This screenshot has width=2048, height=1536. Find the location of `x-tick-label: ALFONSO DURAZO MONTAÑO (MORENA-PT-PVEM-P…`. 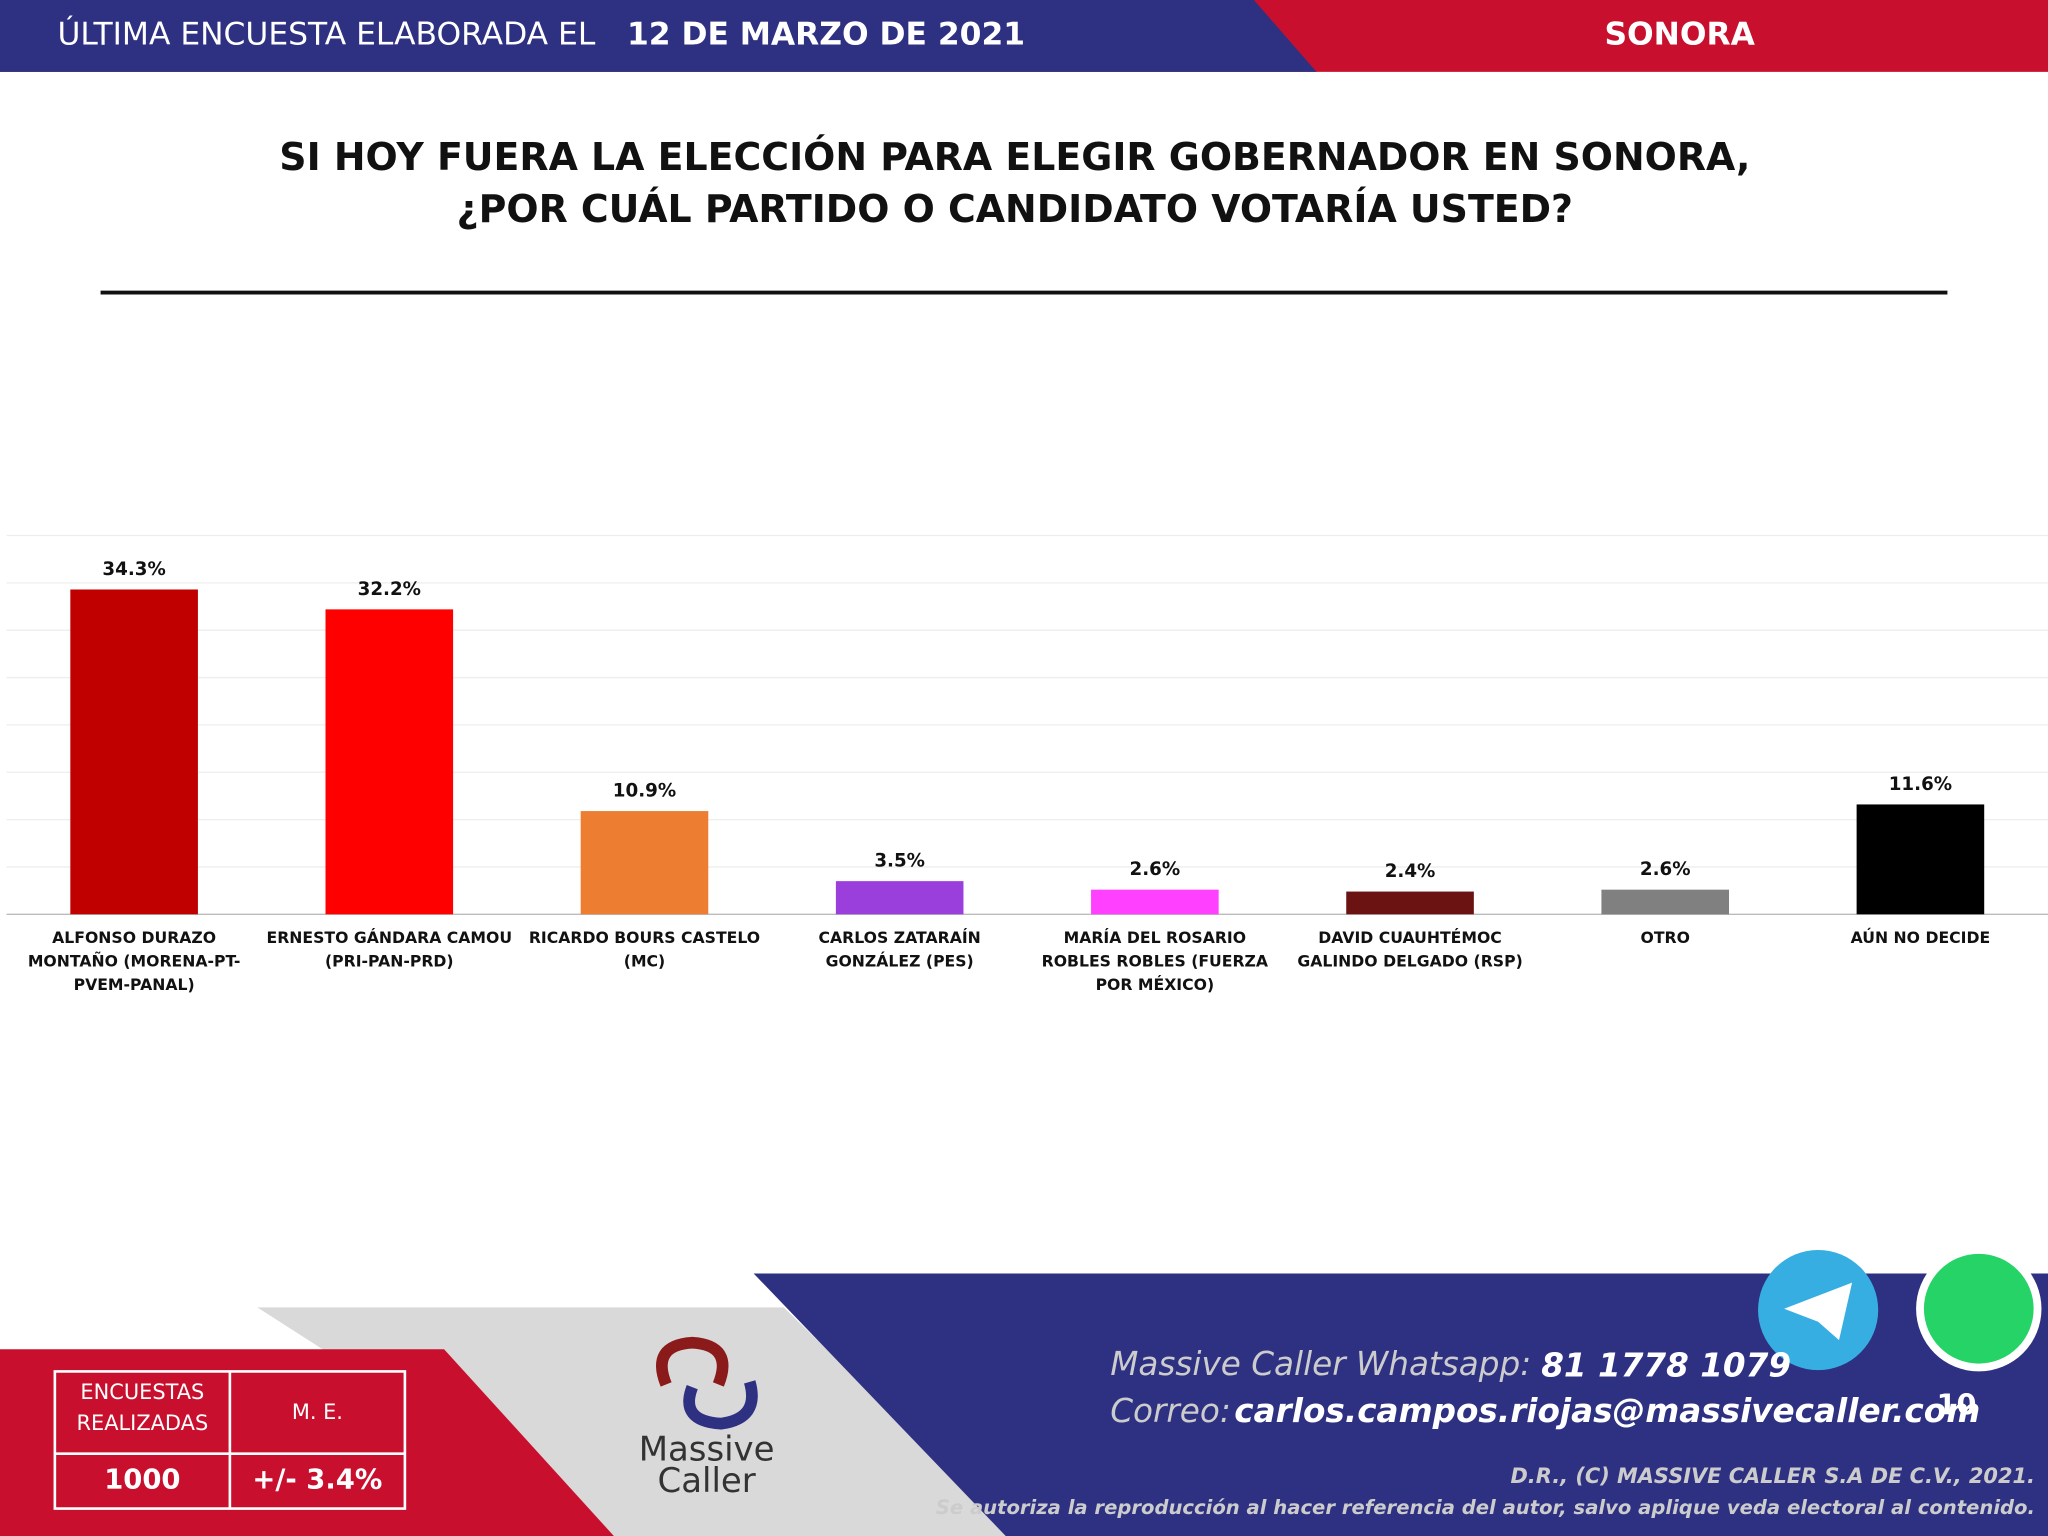

x-tick-label: ALFONSO DURAZO MONTAÑO (MORENA-PT-PVEM-P… is located at coordinates (134, 961).